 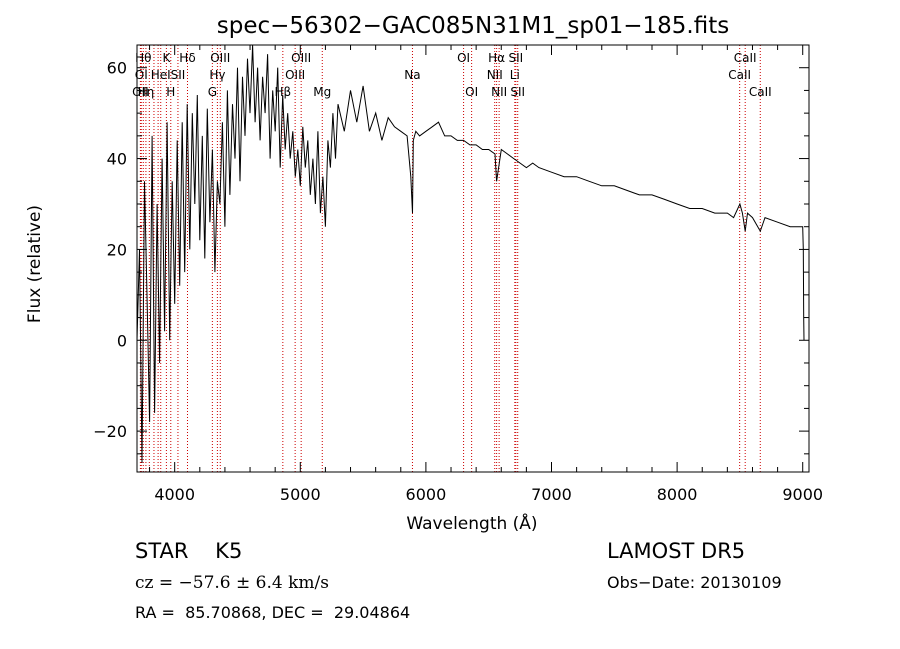 I want to click on survey-name: LAMOST DR5, so click(x=676, y=551).